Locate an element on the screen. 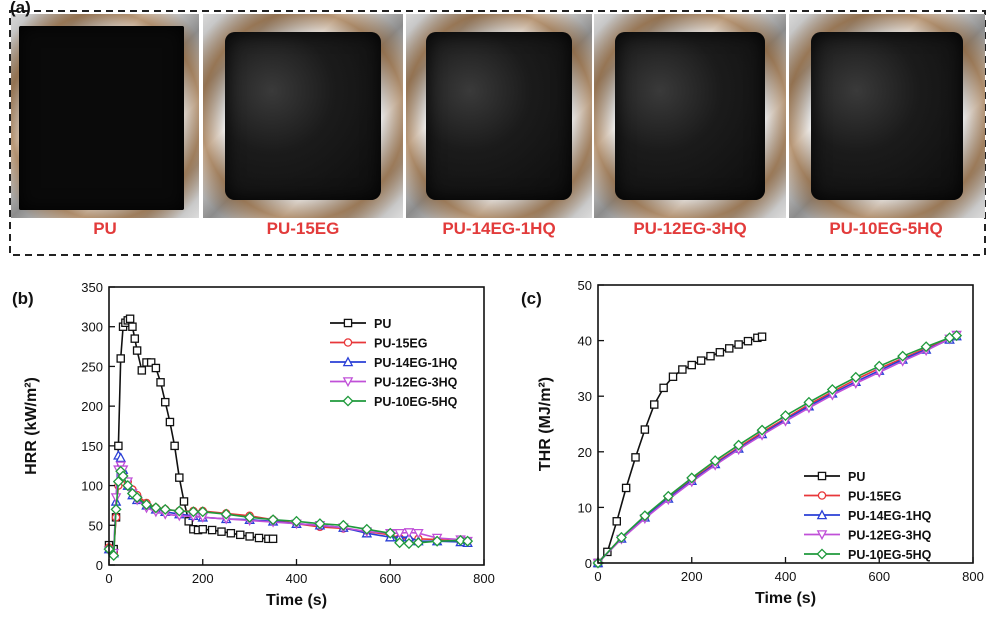 The height and width of the screenshot is (622, 992). y-tick-label: 150 is located at coordinates (92, 446).